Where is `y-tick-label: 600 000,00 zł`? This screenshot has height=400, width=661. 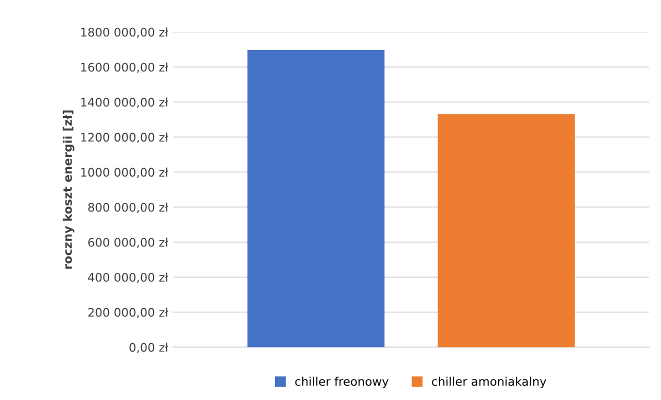
y-tick-label: 600 000,00 zł is located at coordinates (128, 243).